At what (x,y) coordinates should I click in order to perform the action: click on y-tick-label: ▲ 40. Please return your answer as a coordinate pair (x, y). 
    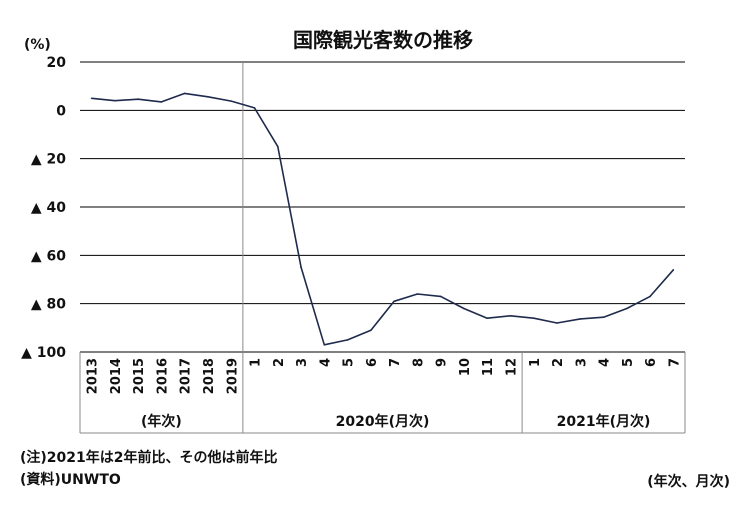
    Looking at the image, I should click on (48, 208).